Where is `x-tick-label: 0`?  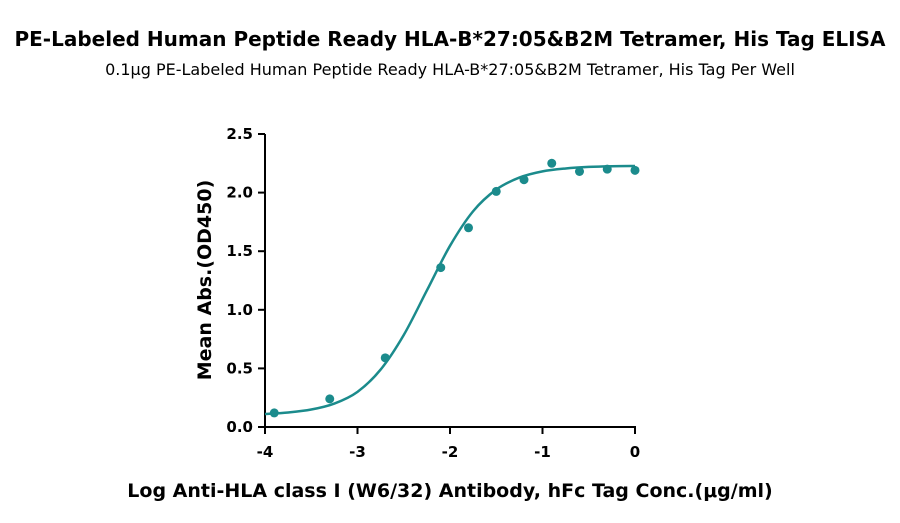 x-tick-label: 0 is located at coordinates (635, 452).